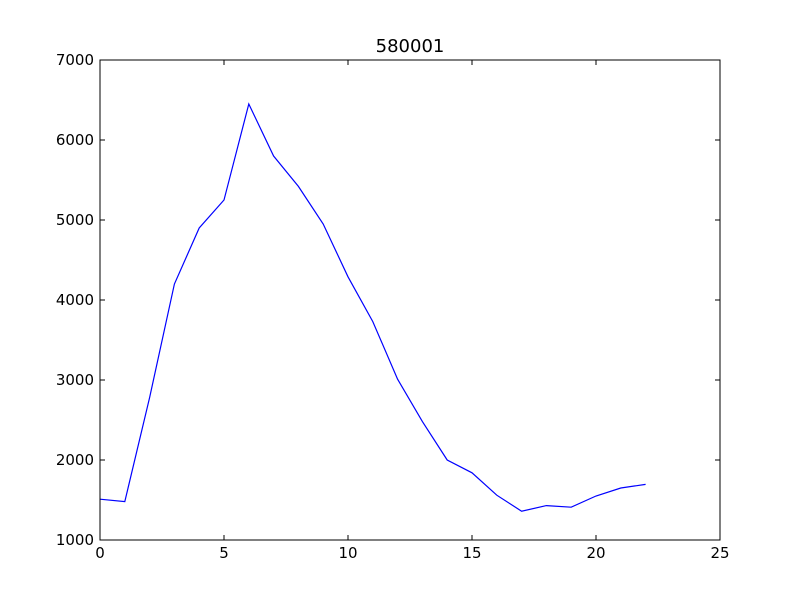 The image size is (800, 600). Describe the element at coordinates (410, 46) in the screenshot. I see `chart-title: 580001` at that location.